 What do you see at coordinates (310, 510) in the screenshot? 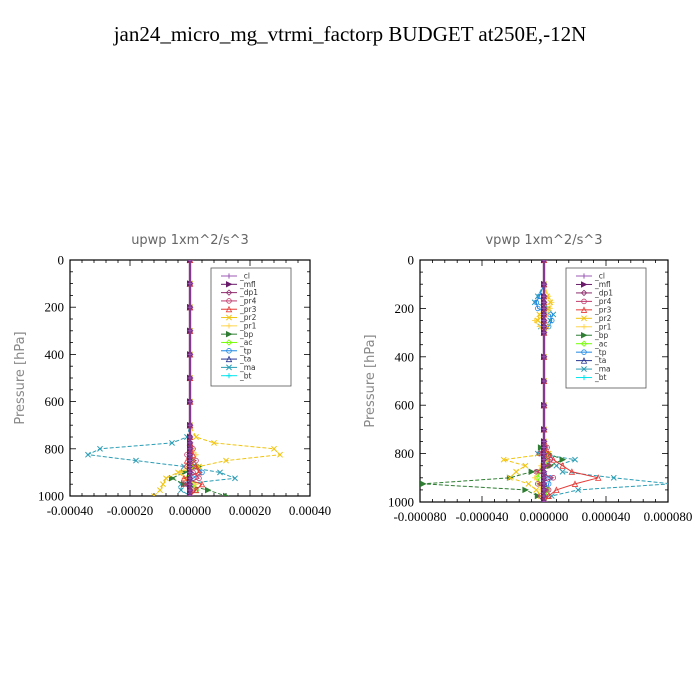
I see `x-tick-label: 0.00040` at bounding box center [310, 510].